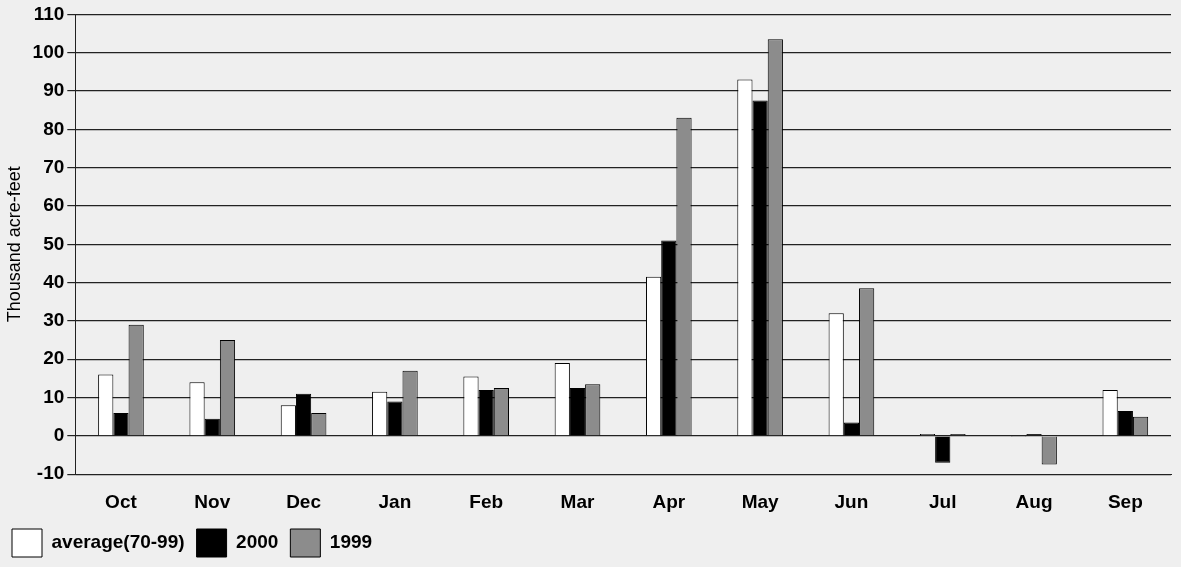 The width and height of the screenshot is (1181, 567). Describe the element at coordinates (669, 501) in the screenshot. I see `x-tick-label: Apr` at that location.